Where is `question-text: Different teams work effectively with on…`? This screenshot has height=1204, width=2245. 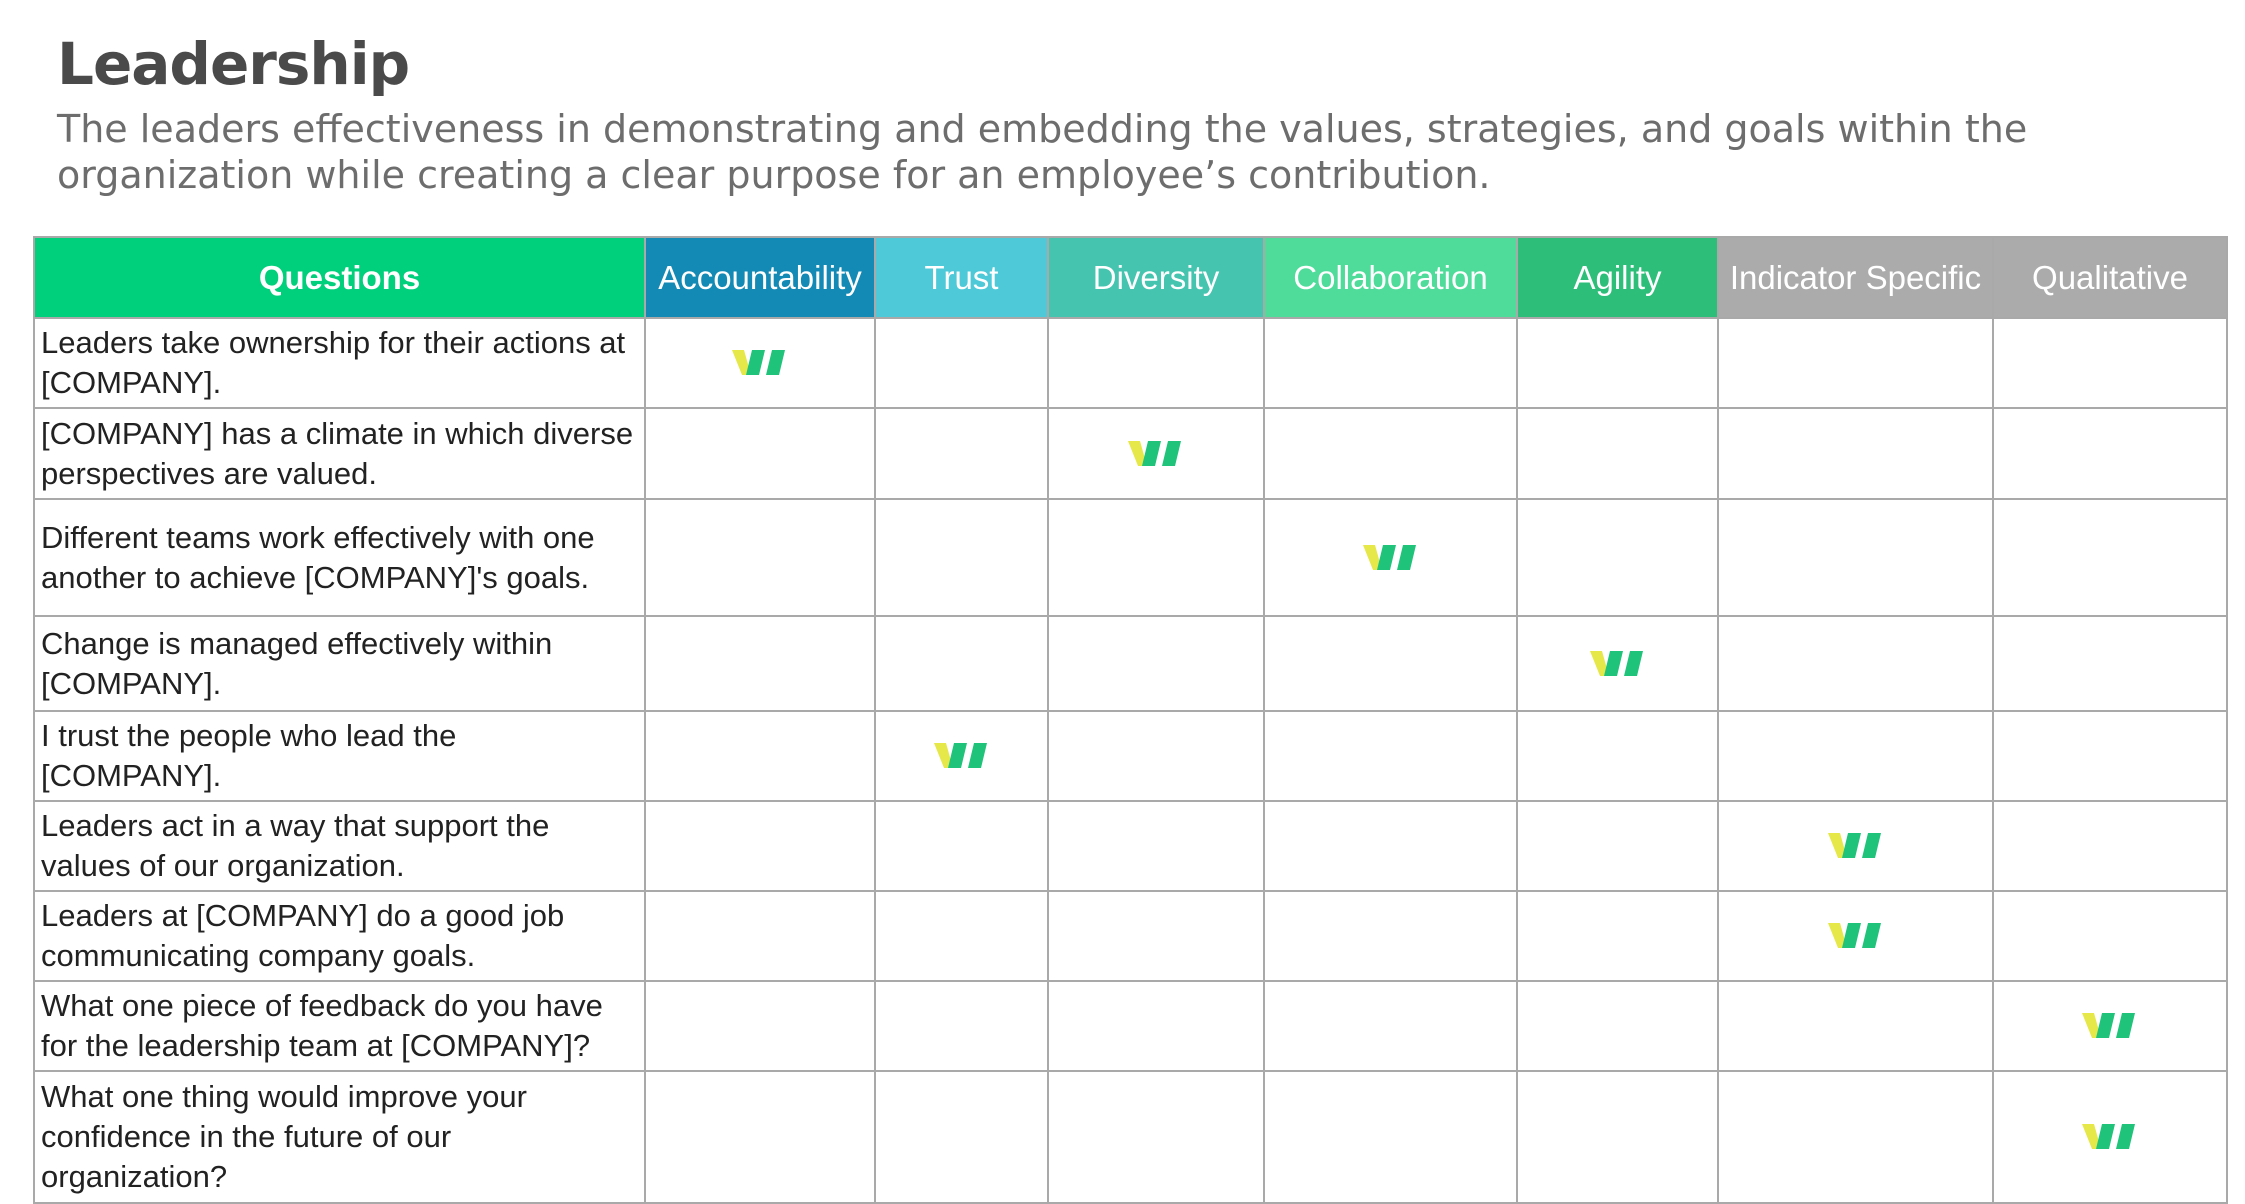 question-text: Different teams work effectively with on… is located at coordinates (339, 557).